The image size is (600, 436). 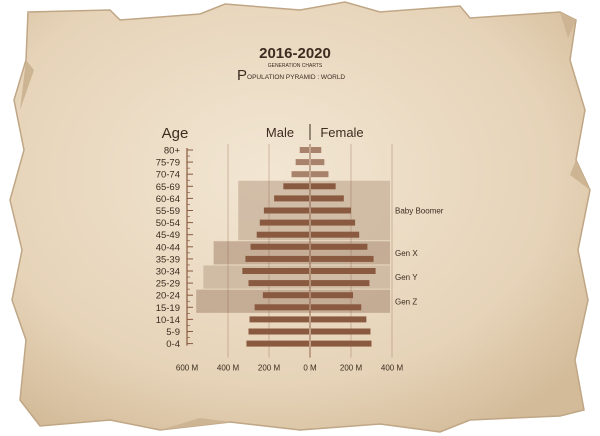 I want to click on poster-subtitle: GENERATION CHARTS, so click(x=295, y=66).